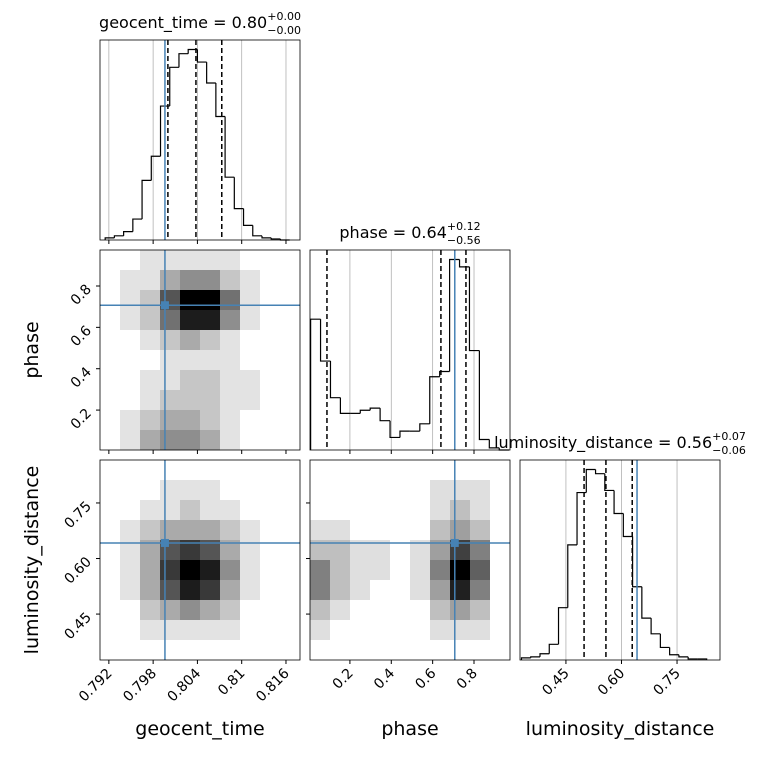 This screenshot has width=760, height=760. I want to click on title-plus: +0.12, so click(464, 226).